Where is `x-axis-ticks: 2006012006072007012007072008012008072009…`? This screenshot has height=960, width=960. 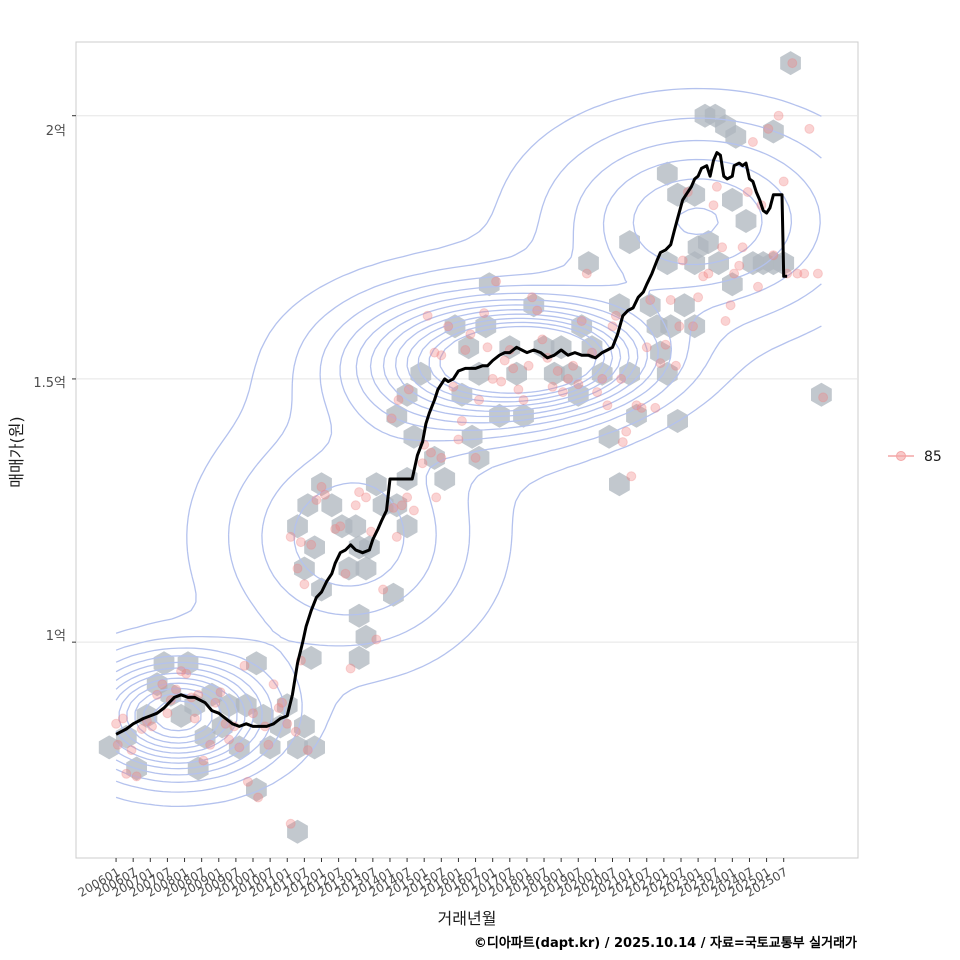
x-axis-ticks: 2006012006072007012007072008012008072009… is located at coordinates (433, 879).